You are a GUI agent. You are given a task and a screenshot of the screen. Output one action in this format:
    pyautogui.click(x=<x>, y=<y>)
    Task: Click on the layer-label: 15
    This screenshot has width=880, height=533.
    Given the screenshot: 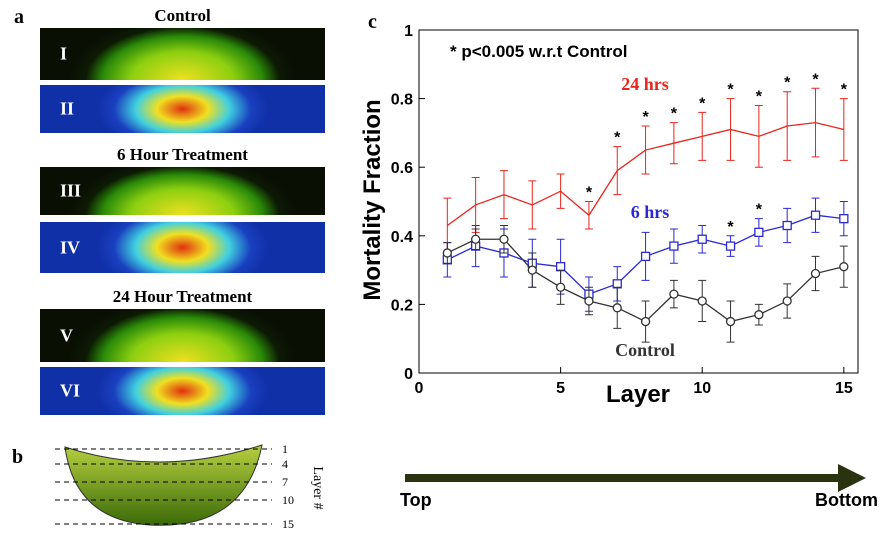 What is the action you would take?
    pyautogui.click(x=288, y=524)
    